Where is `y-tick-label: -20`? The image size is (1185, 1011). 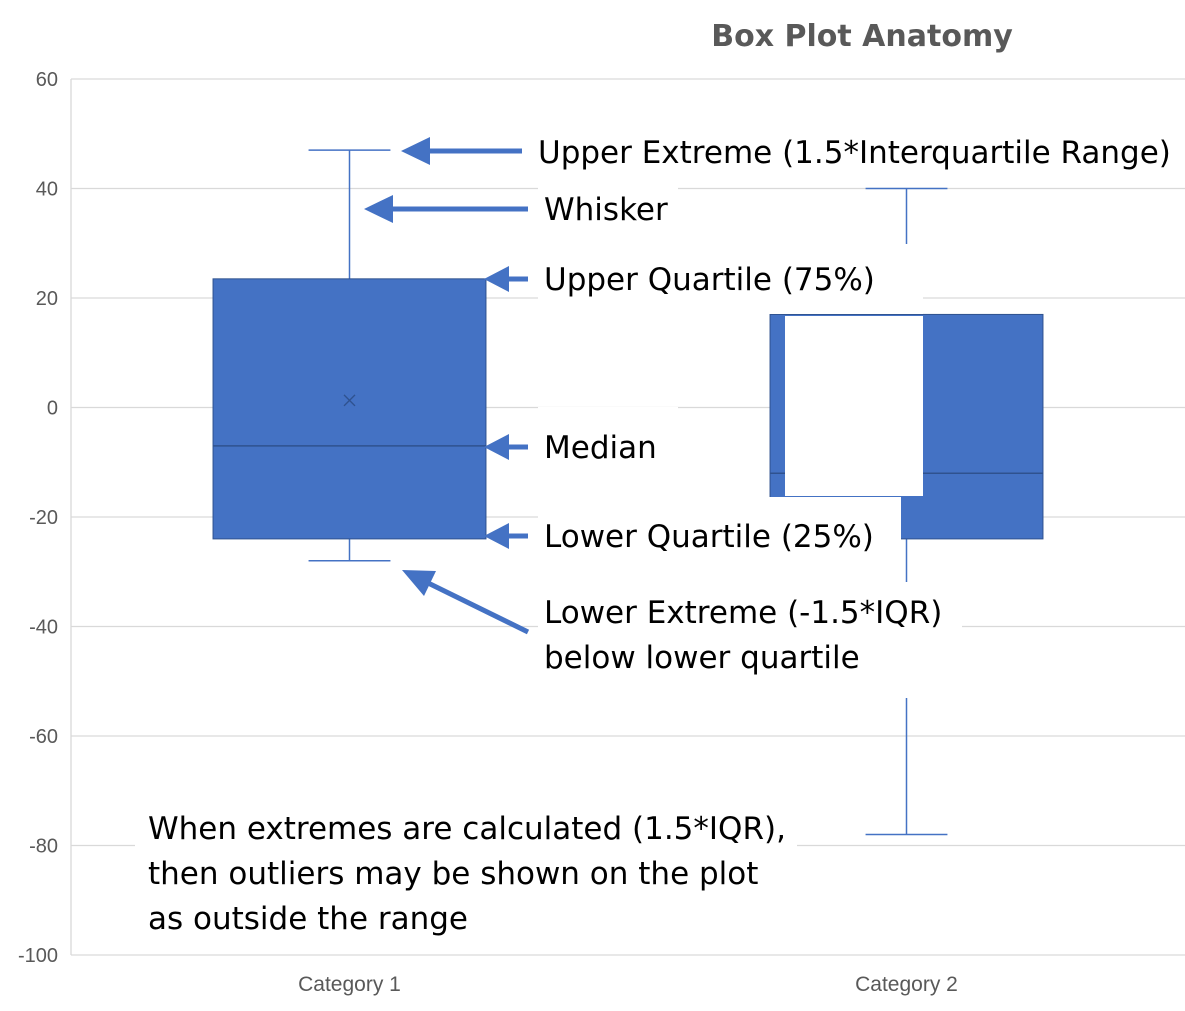
y-tick-label: -20 is located at coordinates (43, 518).